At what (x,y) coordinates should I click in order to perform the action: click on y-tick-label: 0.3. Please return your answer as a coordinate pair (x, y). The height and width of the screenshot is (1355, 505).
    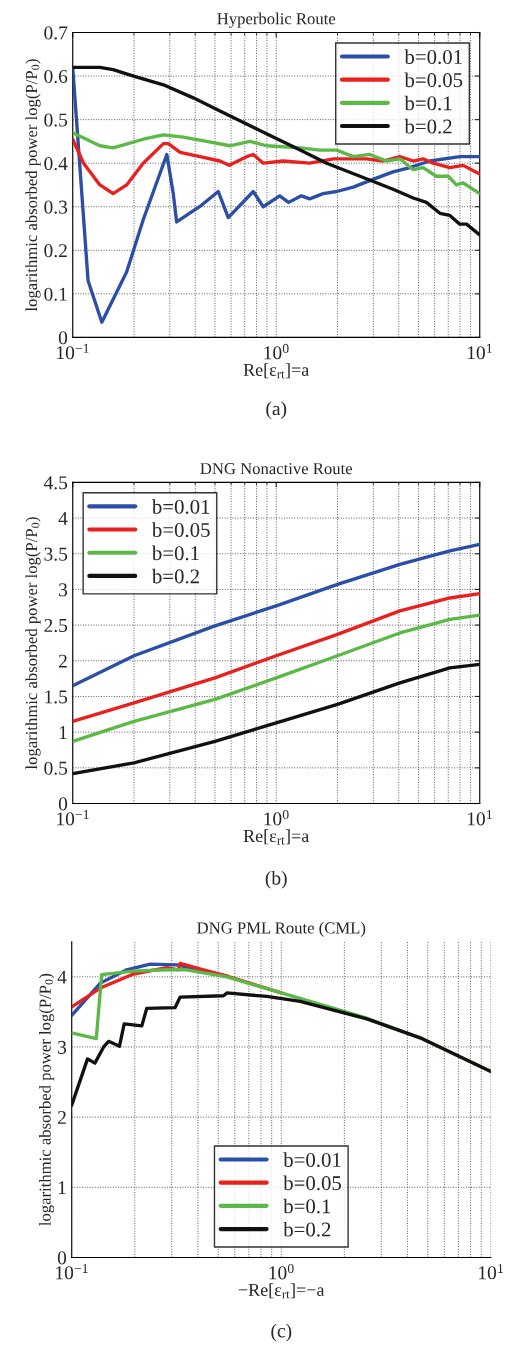
    Looking at the image, I should click on (56, 207).